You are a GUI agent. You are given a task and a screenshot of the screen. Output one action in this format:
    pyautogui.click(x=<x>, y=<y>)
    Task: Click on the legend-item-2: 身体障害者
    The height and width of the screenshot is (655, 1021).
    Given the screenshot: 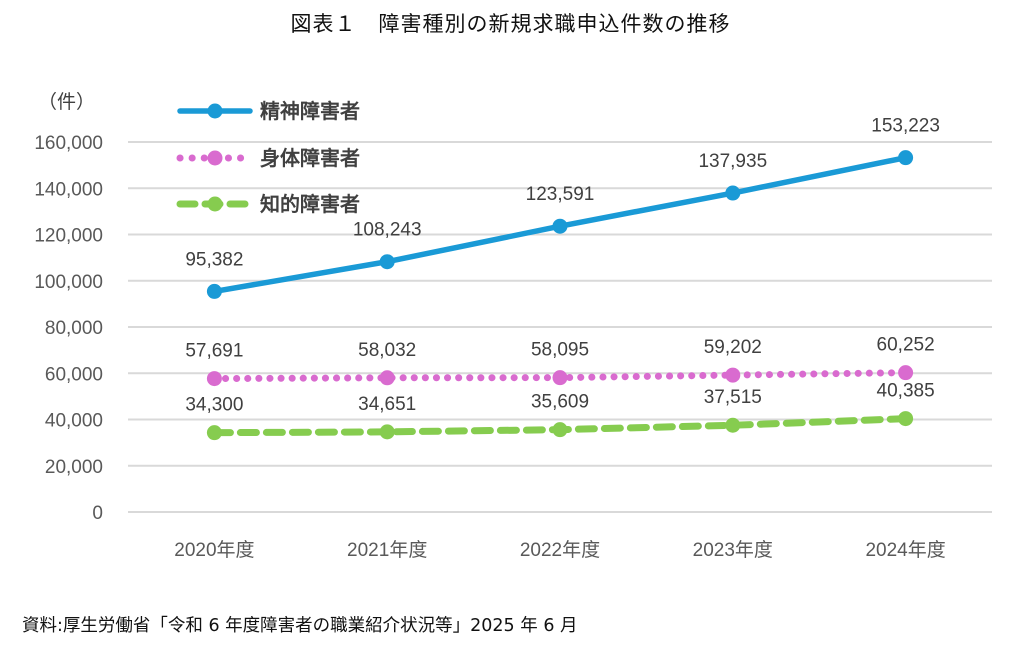 What is the action you would take?
    pyautogui.click(x=268, y=158)
    